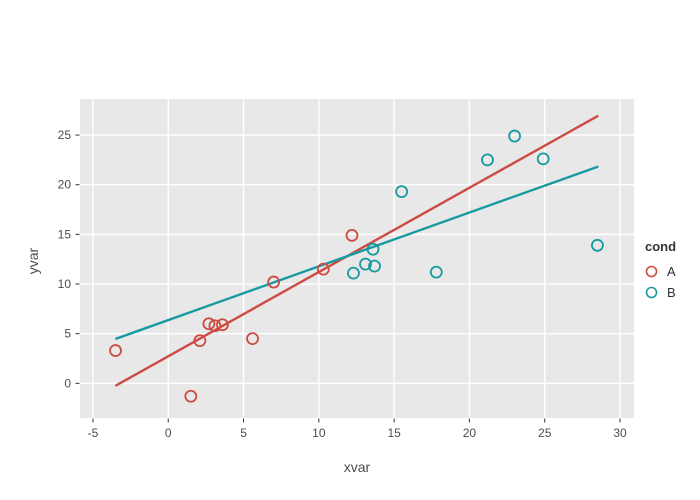 This screenshot has width=700, height=500. Describe the element at coordinates (243, 433) in the screenshot. I see `x-tick-label: 5` at that location.